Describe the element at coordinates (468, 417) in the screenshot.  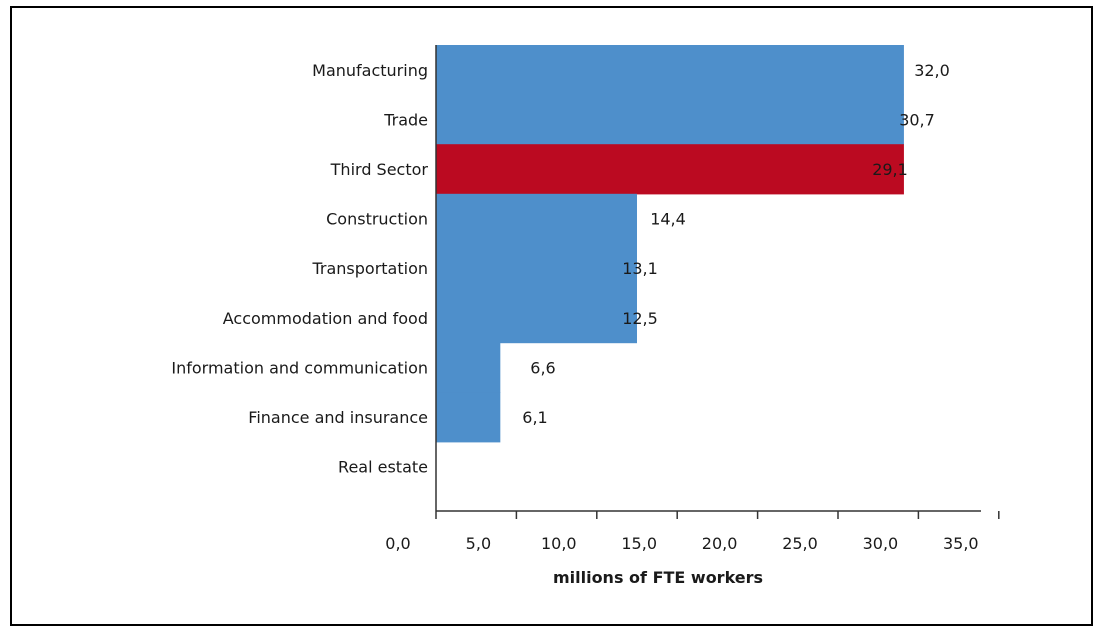
I see `bar-finance-and-insurance` at that location.